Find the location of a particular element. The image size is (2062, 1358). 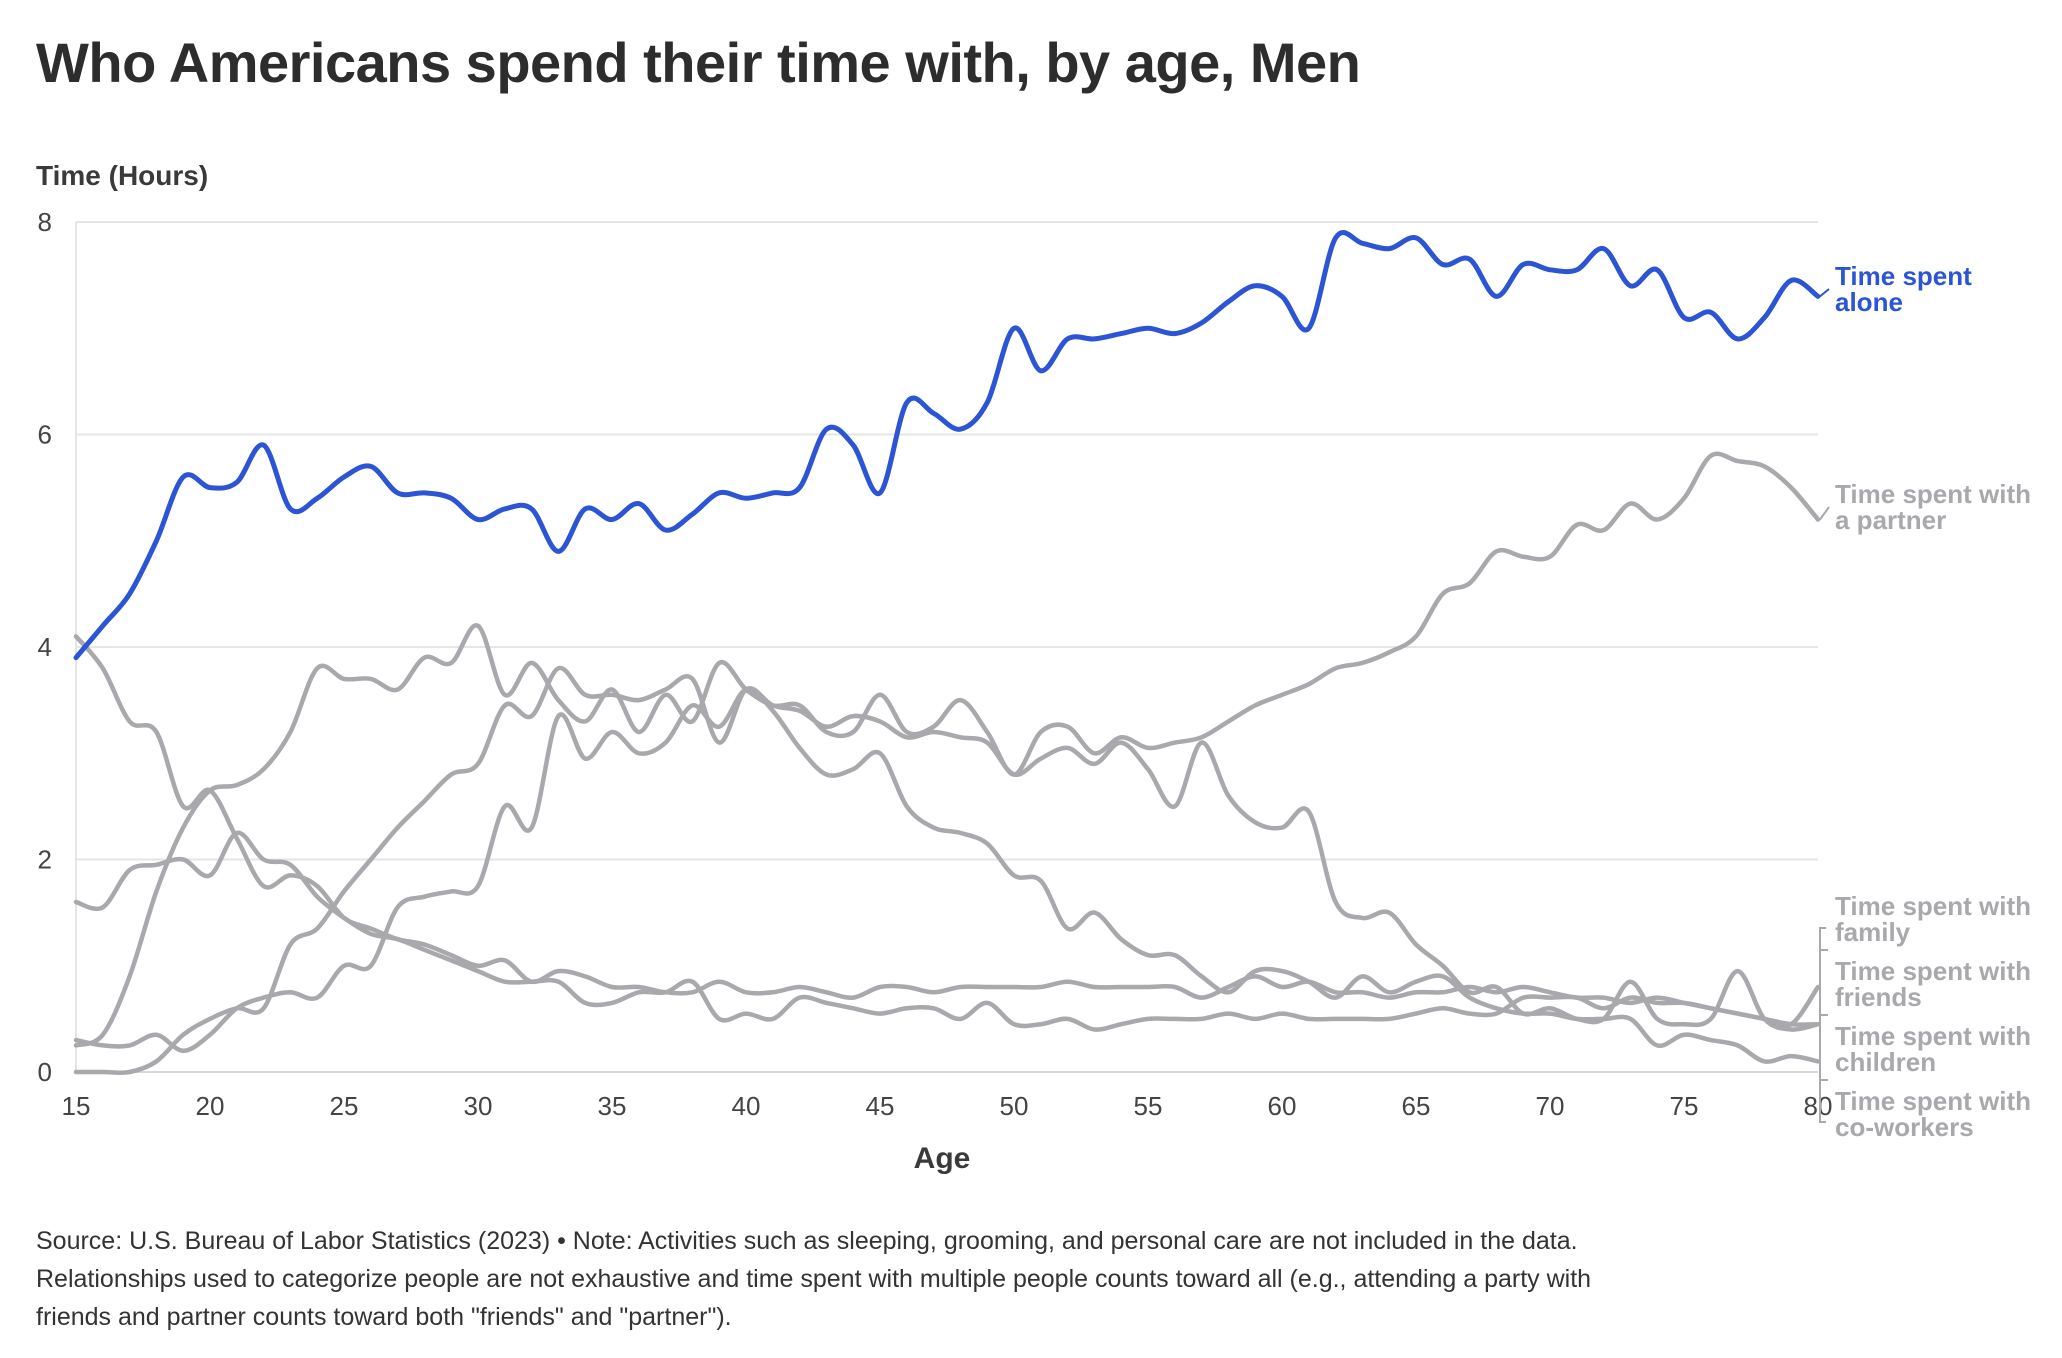

y-tick-label: 2 is located at coordinates (45, 860).